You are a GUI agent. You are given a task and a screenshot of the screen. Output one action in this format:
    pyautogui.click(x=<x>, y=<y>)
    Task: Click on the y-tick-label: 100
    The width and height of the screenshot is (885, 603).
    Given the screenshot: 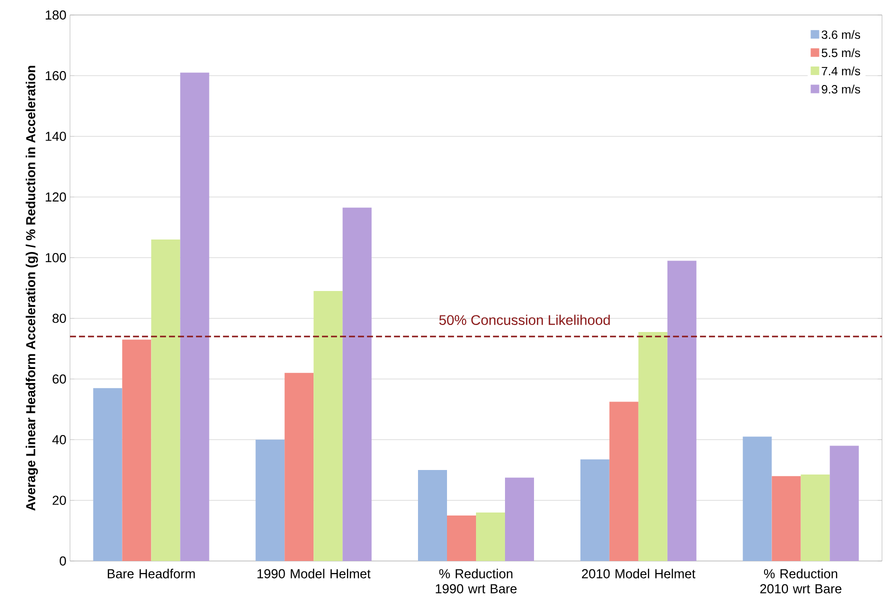 What is the action you would take?
    pyautogui.click(x=56, y=257)
    